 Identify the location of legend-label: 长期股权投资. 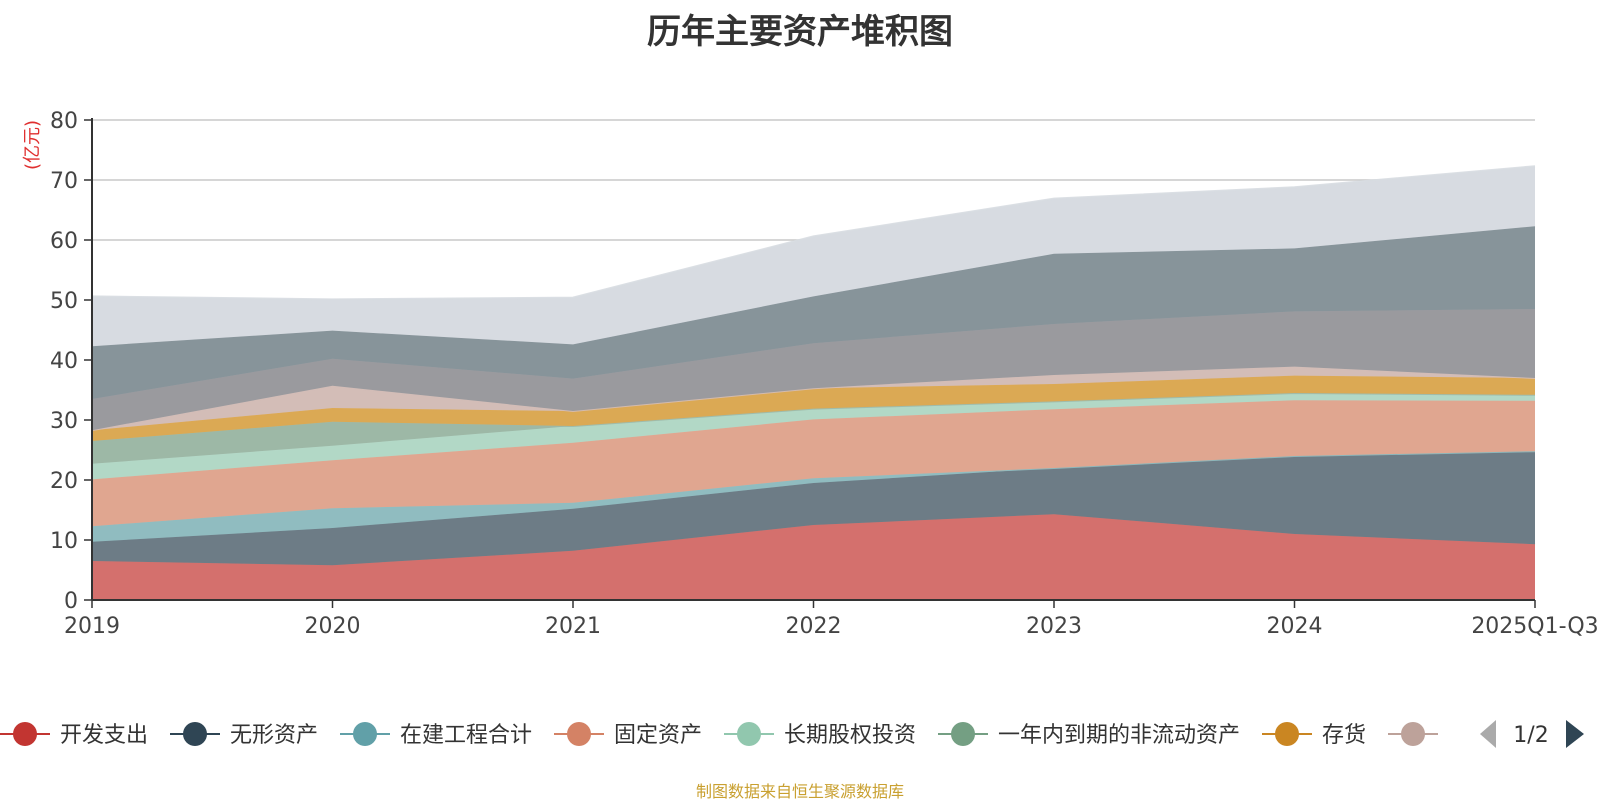
(850, 735).